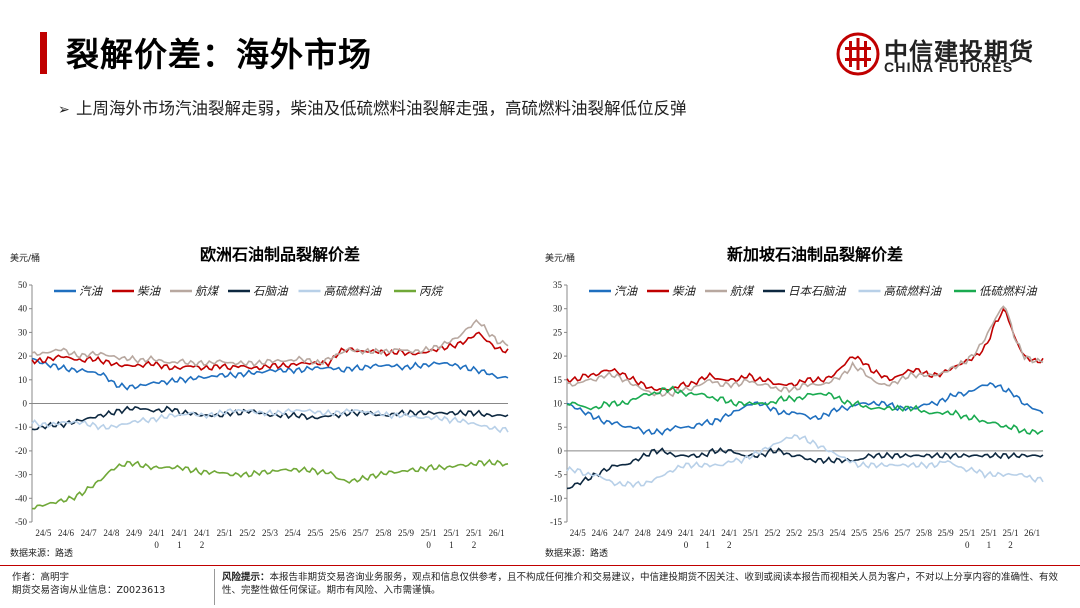 This screenshot has width=1080, height=608. I want to click on risk-label: 风险提示：, so click(246, 577).